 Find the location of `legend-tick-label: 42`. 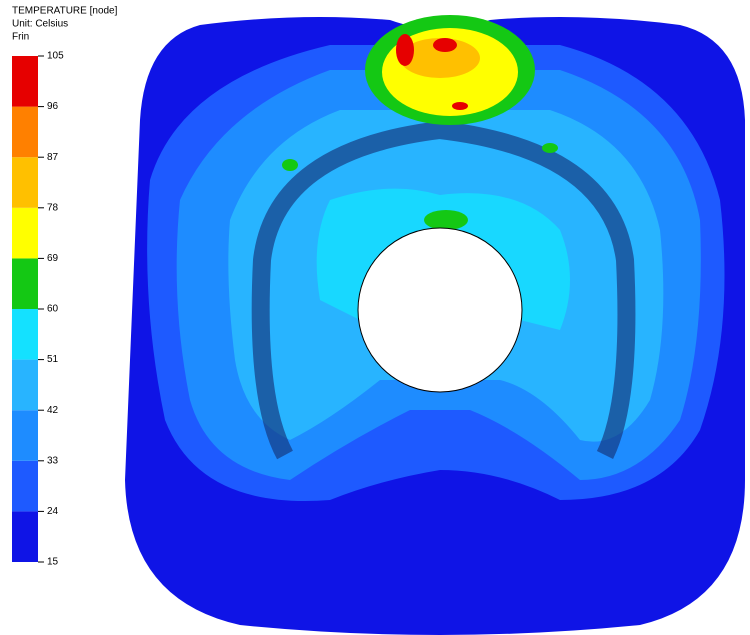

legend-tick-label: 42 is located at coordinates (53, 410).